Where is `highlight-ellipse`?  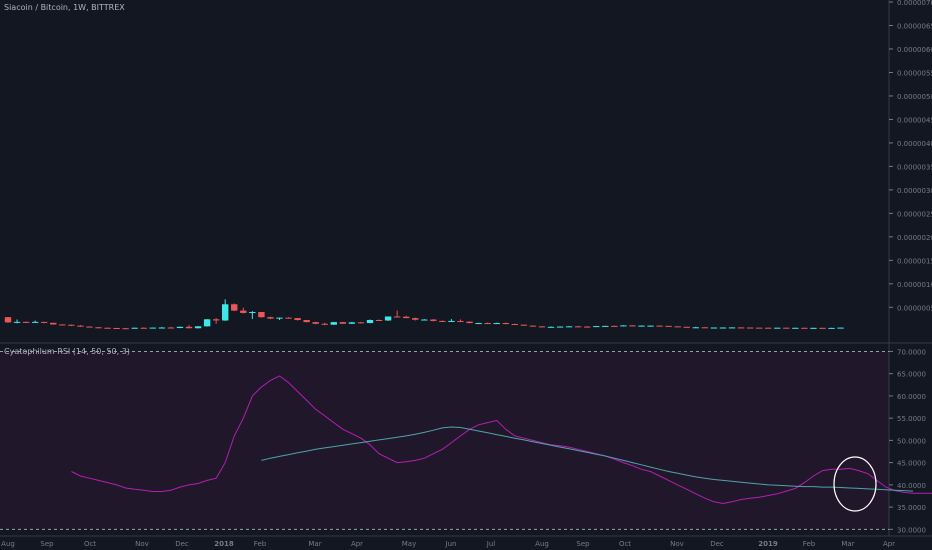
highlight-ellipse is located at coordinates (855, 484).